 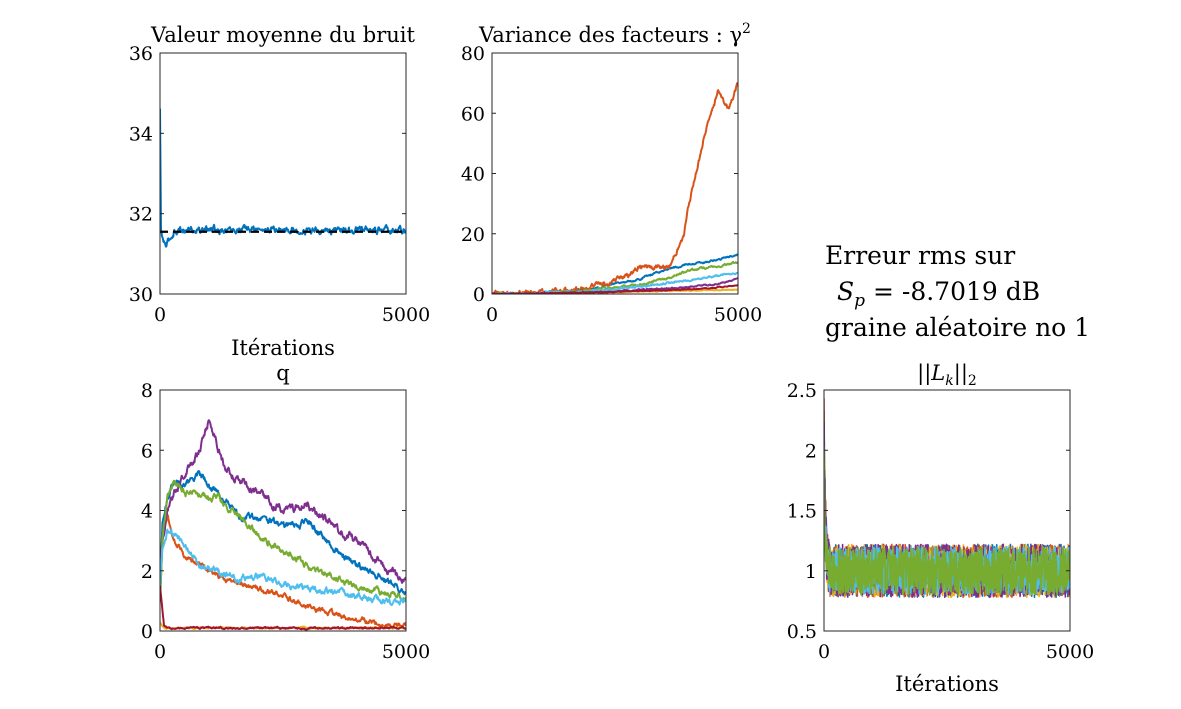 What do you see at coordinates (802, 632) in the screenshot?
I see `y-tick-label: 0.5` at bounding box center [802, 632].